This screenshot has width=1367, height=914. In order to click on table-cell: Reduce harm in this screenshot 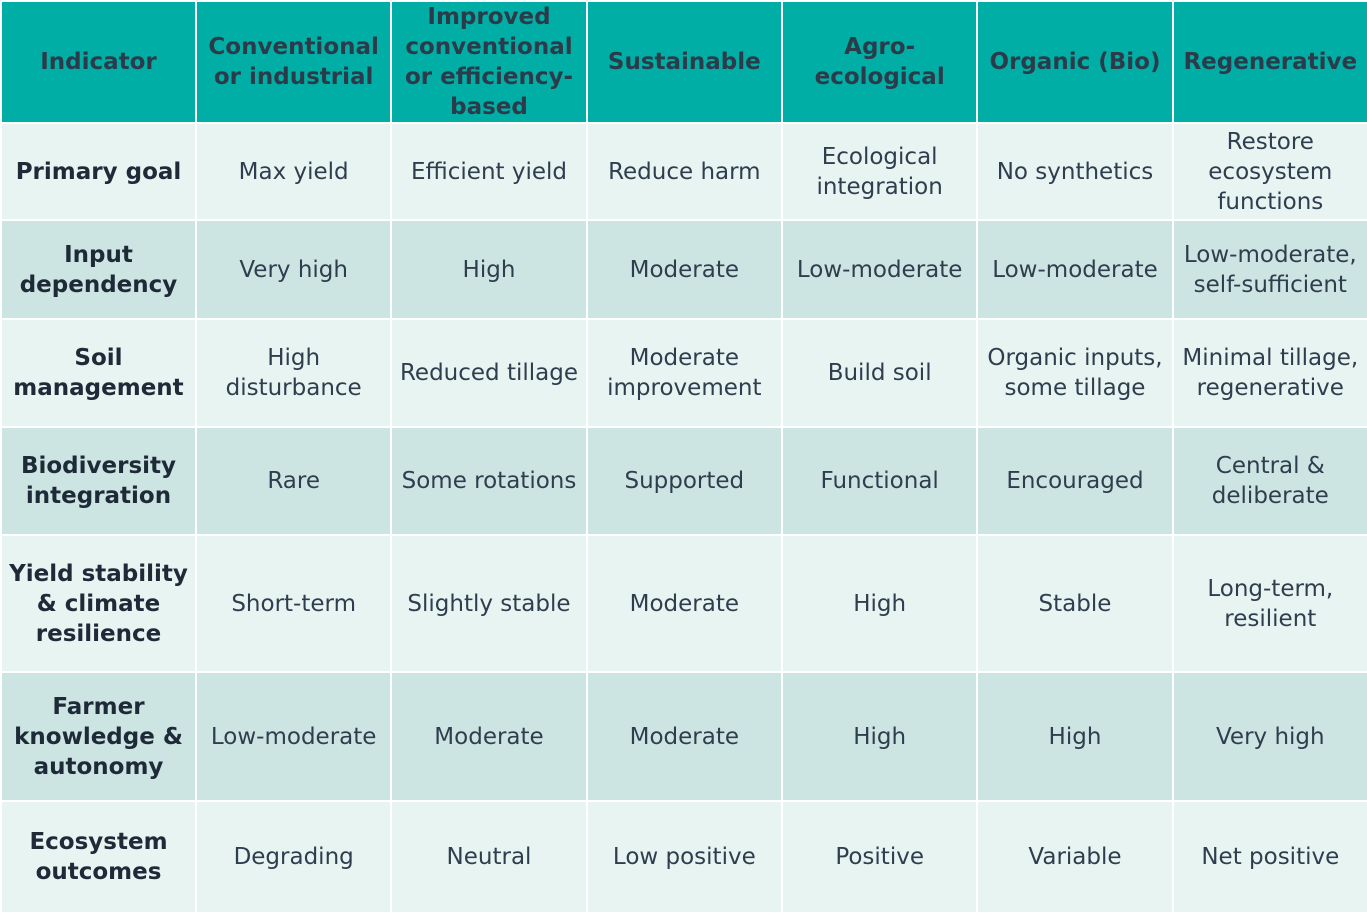, I will do `click(684, 171)`.